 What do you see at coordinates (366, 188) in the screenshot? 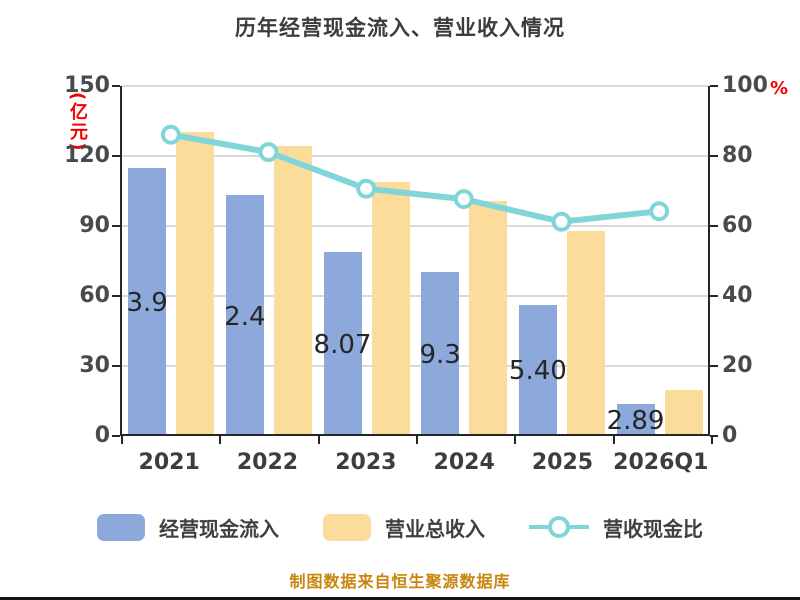
I see `ratio-marker-2023` at bounding box center [366, 188].